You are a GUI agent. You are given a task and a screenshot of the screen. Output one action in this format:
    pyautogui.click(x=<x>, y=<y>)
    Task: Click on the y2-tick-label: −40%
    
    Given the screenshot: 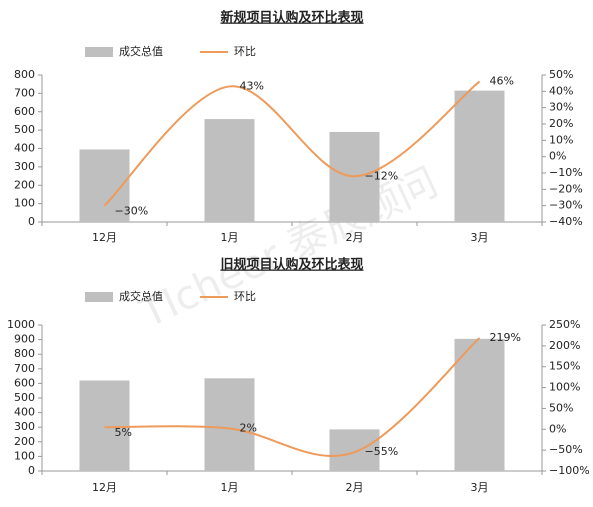 What is the action you would take?
    pyautogui.click(x=566, y=221)
    